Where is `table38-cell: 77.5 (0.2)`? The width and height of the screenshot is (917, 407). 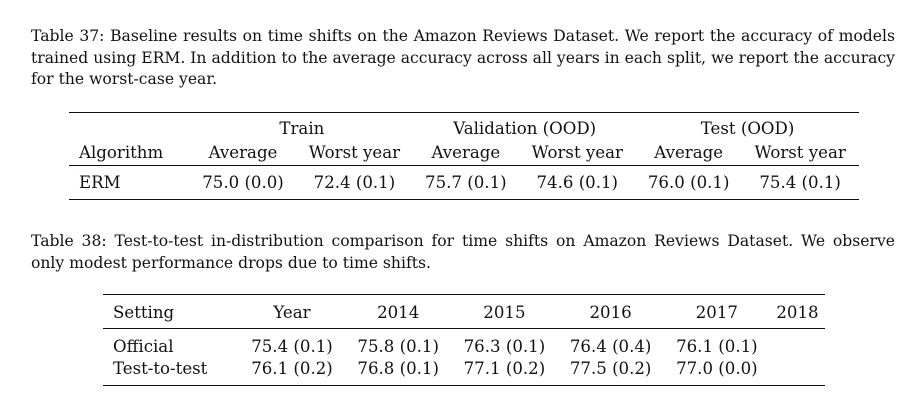
table38-cell: 77.5 (0.2) is located at coordinates (610, 368).